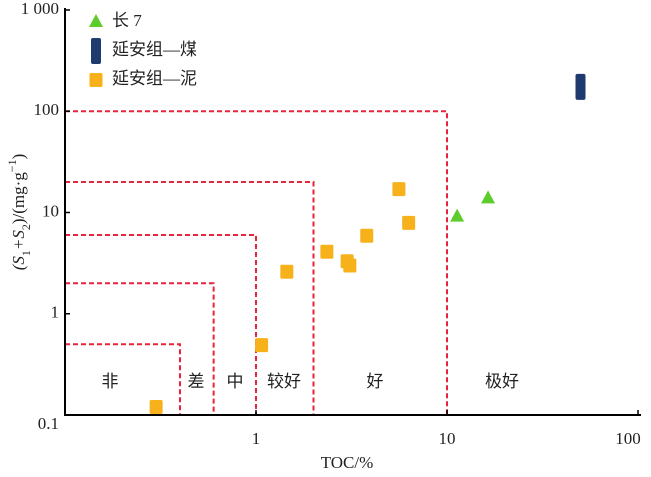 The width and height of the screenshot is (651, 477). What do you see at coordinates (502, 381) in the screenshot?
I see `class-label: 极好` at bounding box center [502, 381].